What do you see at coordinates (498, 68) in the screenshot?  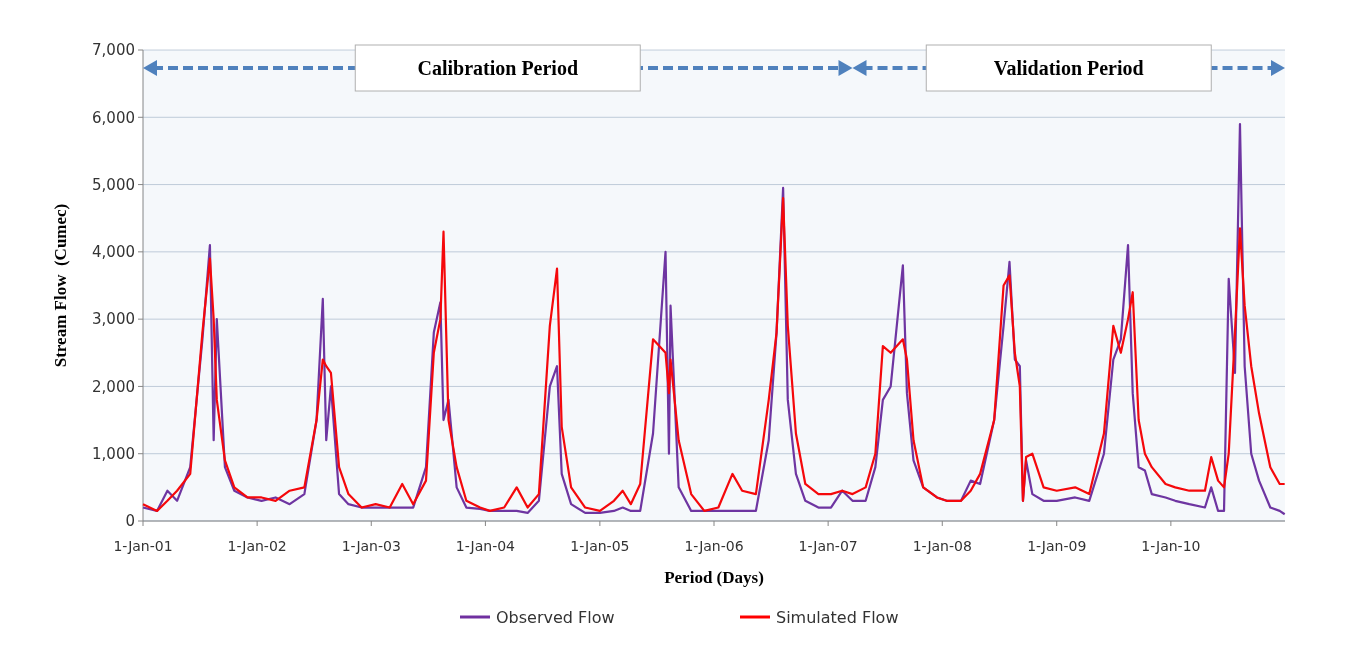 I see `band-label: Calibration Period` at bounding box center [498, 68].